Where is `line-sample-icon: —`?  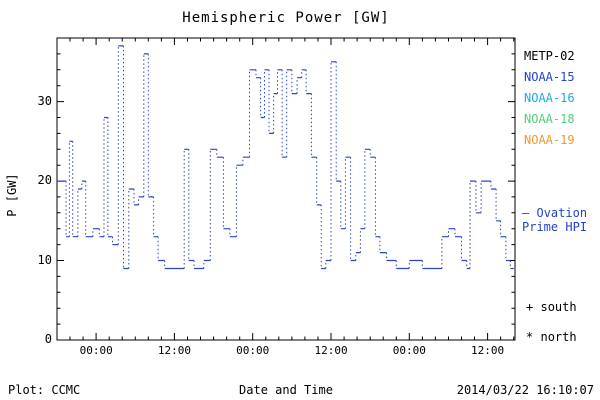 line-sample-icon: — is located at coordinates (526, 213).